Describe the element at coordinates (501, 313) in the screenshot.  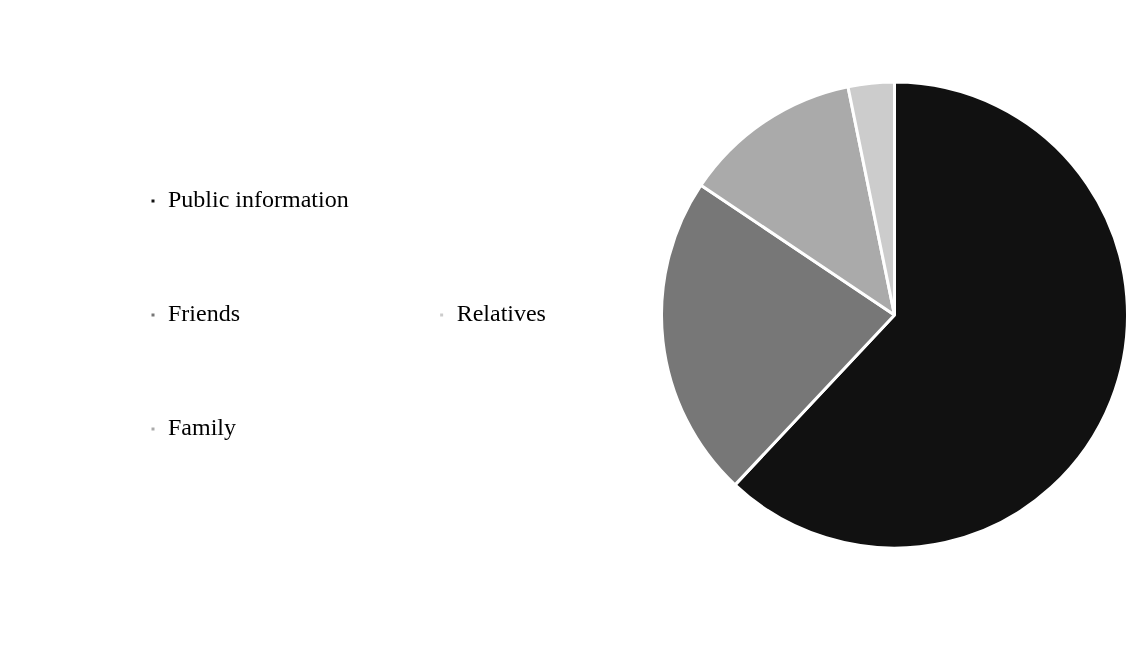
I see `legend-label: Relatives` at that location.